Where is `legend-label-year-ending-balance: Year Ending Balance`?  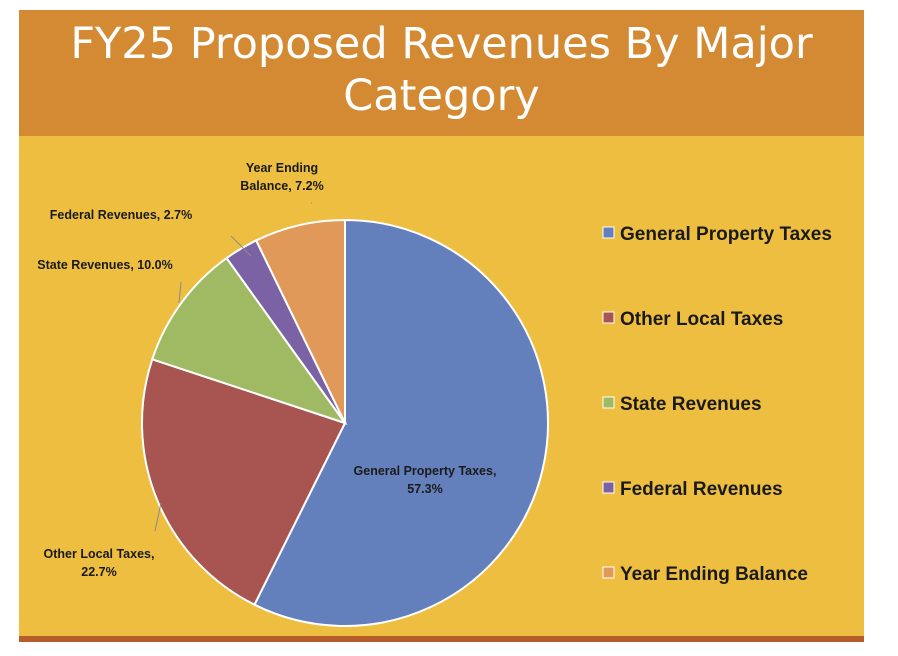
legend-label-year-ending-balance: Year Ending Balance is located at coordinates (714, 574).